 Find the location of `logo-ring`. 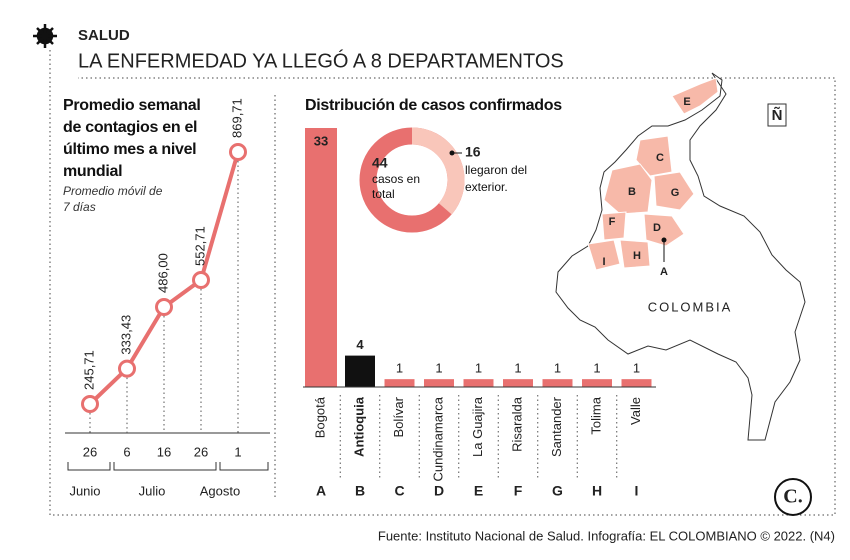

logo-ring is located at coordinates (793, 497).